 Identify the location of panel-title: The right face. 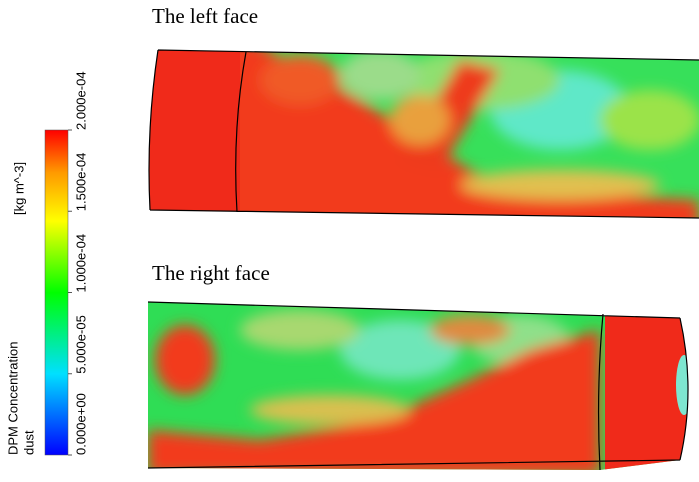
(211, 273).